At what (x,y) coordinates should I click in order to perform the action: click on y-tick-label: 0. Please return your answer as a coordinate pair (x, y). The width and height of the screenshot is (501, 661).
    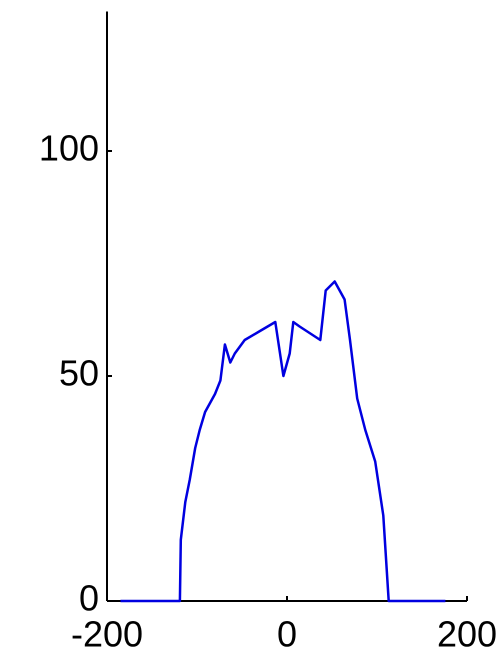
    Looking at the image, I should click on (89, 598).